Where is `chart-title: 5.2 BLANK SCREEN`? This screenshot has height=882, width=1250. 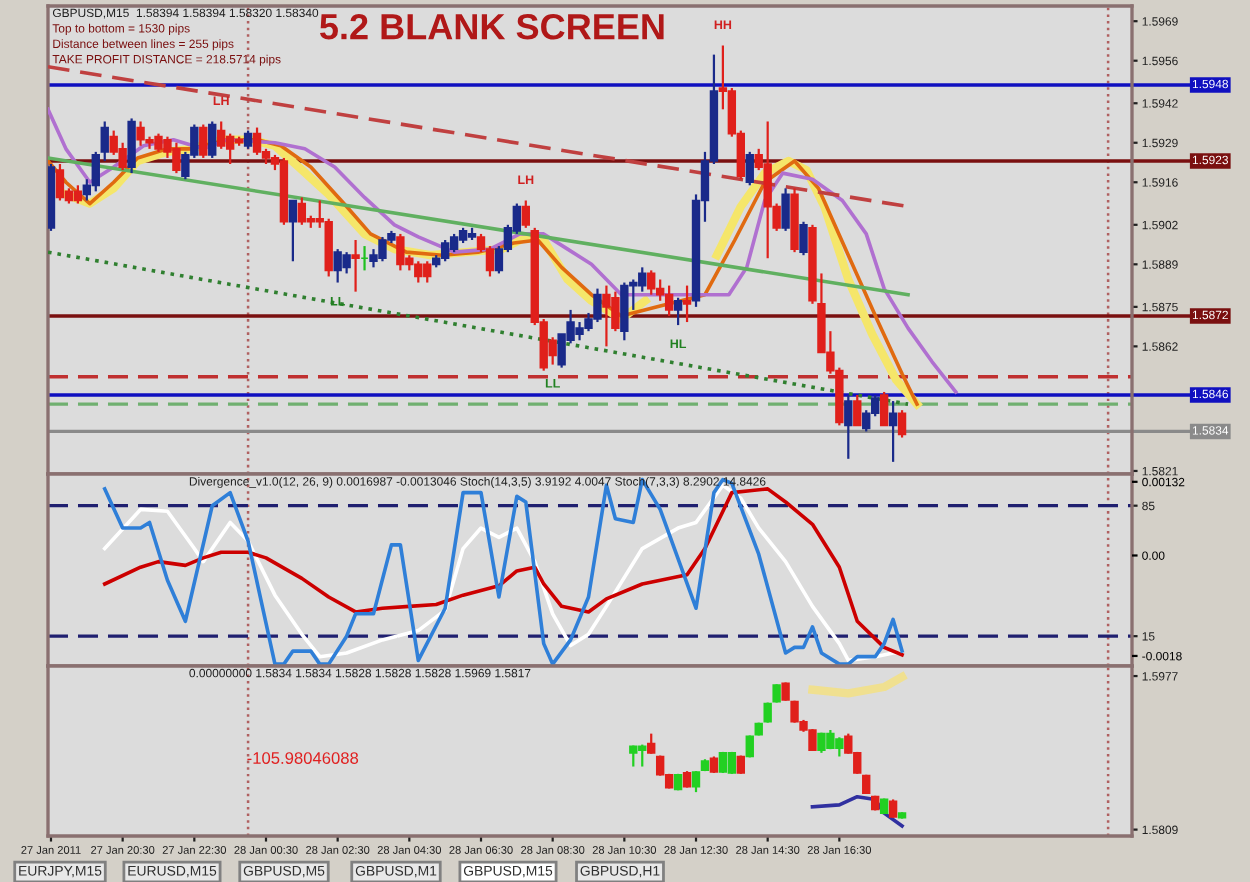 chart-title: 5.2 BLANK SCREEN is located at coordinates (491, 26).